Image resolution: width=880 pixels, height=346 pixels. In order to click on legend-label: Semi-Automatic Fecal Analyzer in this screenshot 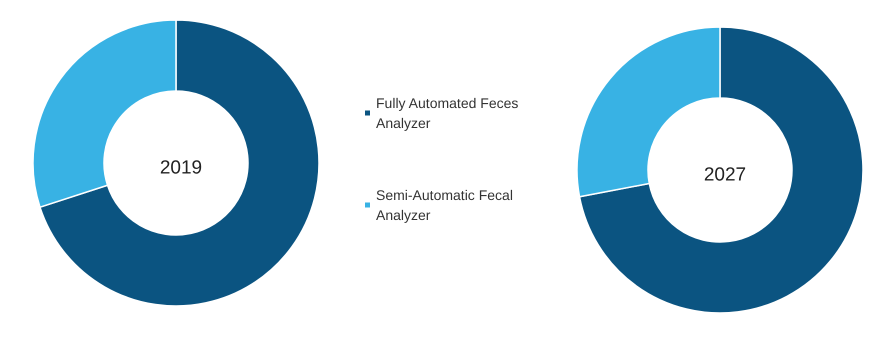, I will do `click(446, 205)`.